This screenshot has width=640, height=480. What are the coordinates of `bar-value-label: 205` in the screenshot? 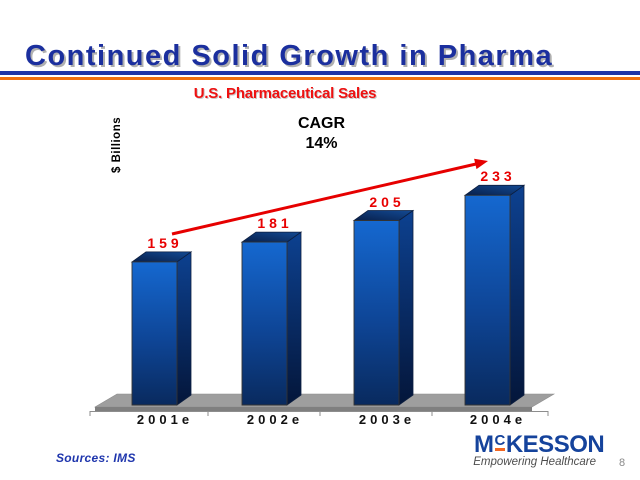 It's located at (387, 201).